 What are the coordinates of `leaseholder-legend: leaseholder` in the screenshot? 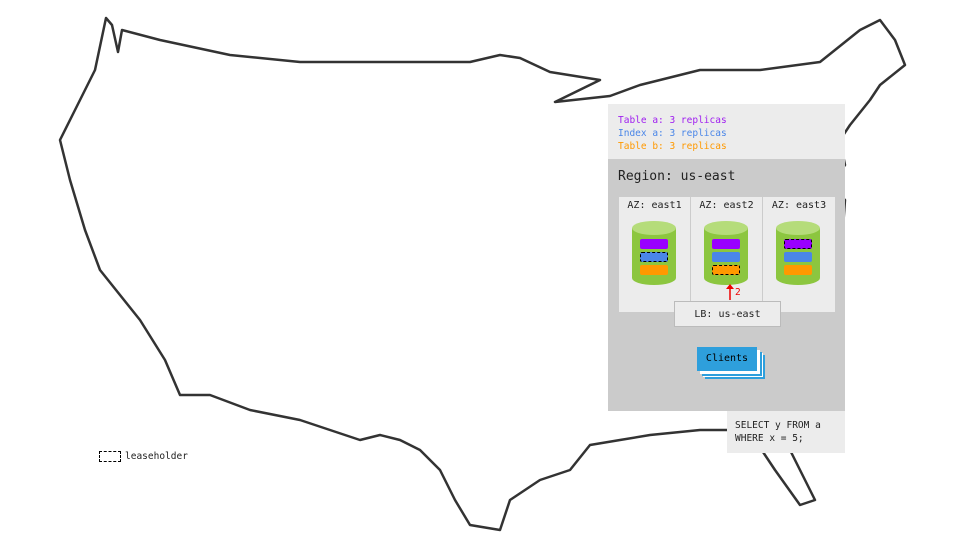 It's located at (143, 456).